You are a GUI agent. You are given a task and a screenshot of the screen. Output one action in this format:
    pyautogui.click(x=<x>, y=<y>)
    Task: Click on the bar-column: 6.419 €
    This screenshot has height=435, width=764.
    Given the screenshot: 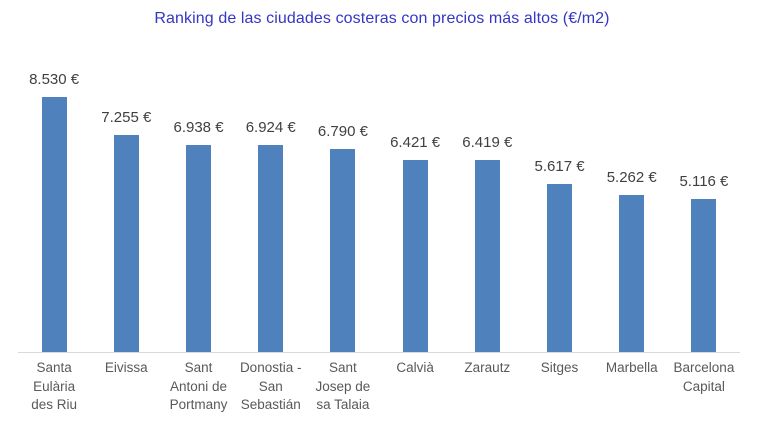 What is the action you would take?
    pyautogui.click(x=487, y=243)
    